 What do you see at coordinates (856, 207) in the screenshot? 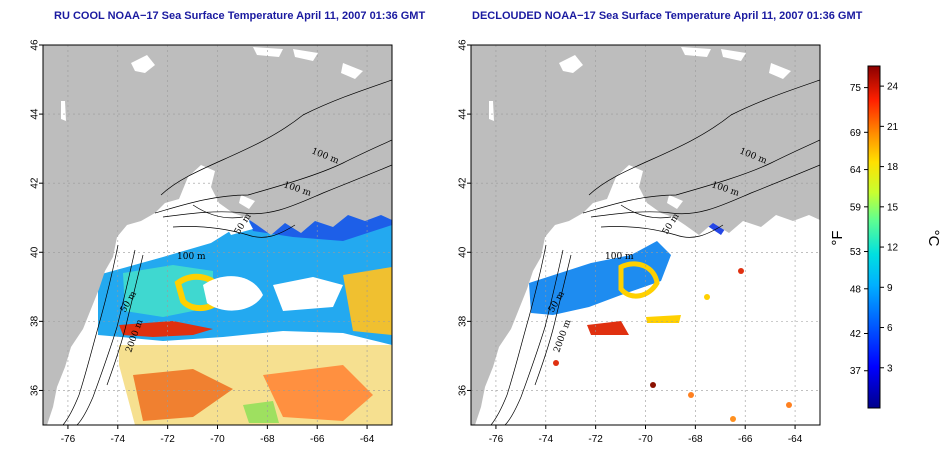
I see `fahrenheit-tick-label: 59` at bounding box center [856, 207].